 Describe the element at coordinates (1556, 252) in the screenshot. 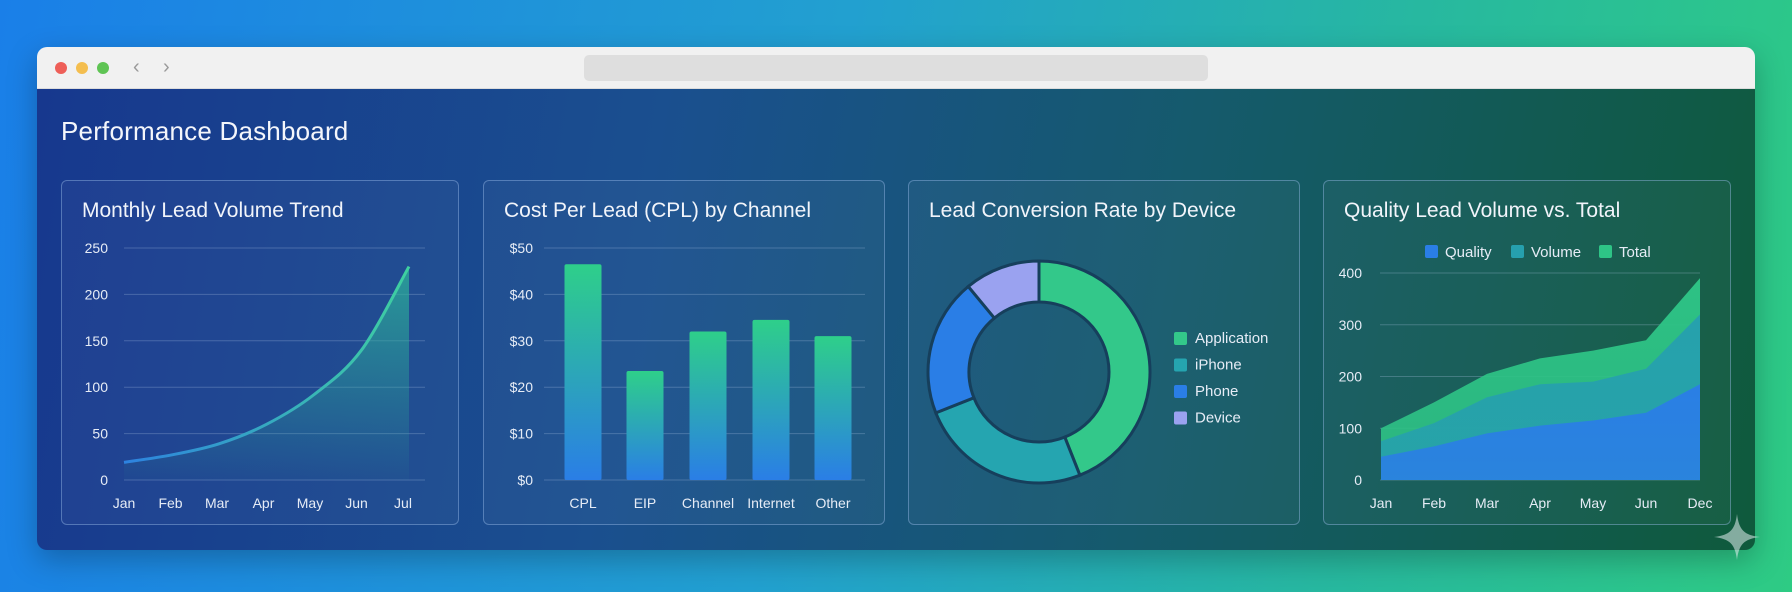

I see `legend-label: Volume` at that location.